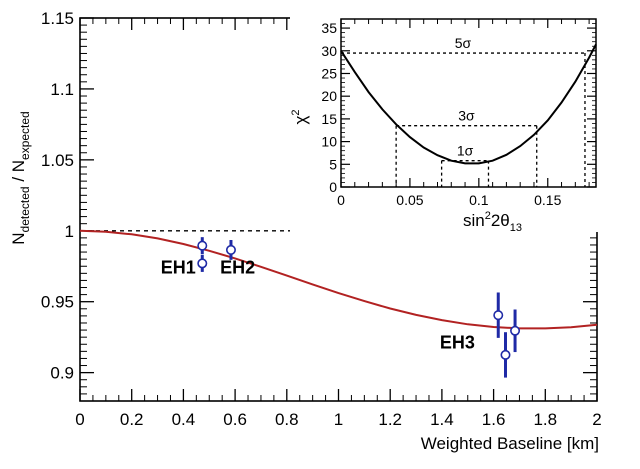  Describe the element at coordinates (596, 419) in the screenshot. I see `x-tick-label: 2` at that location.